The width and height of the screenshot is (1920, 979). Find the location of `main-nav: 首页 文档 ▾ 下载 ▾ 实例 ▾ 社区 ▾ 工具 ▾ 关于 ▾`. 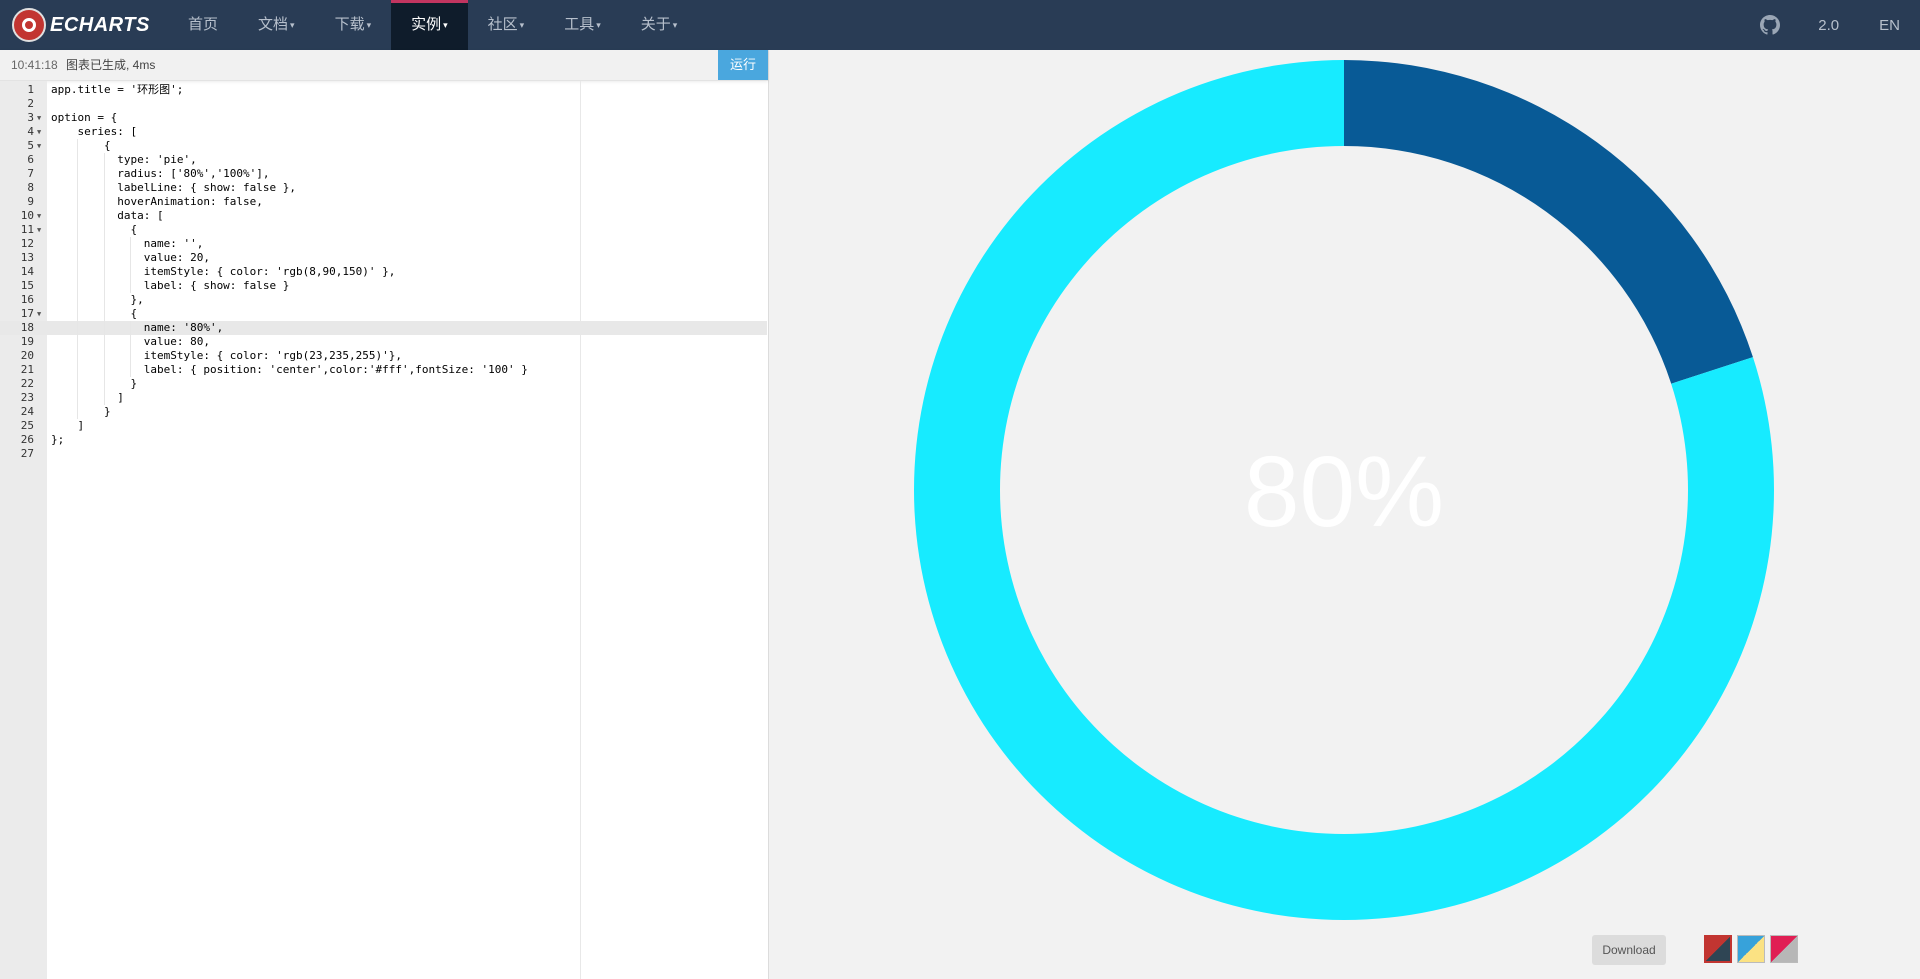

main-nav: 首页 文档 ▾ 下载 ▾ 实例 ▾ 社区 ▾ 工具 ▾ 关于 ▾ is located at coordinates (432, 25).